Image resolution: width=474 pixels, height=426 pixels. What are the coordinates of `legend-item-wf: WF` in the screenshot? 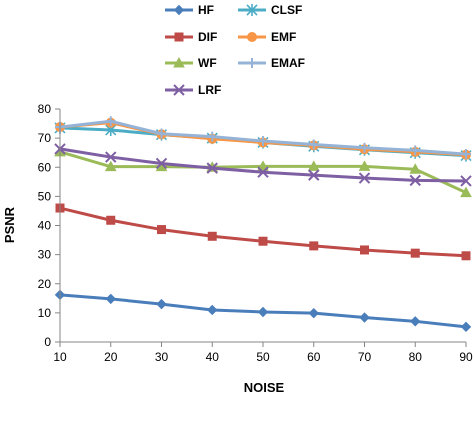 It's located at (191, 63).